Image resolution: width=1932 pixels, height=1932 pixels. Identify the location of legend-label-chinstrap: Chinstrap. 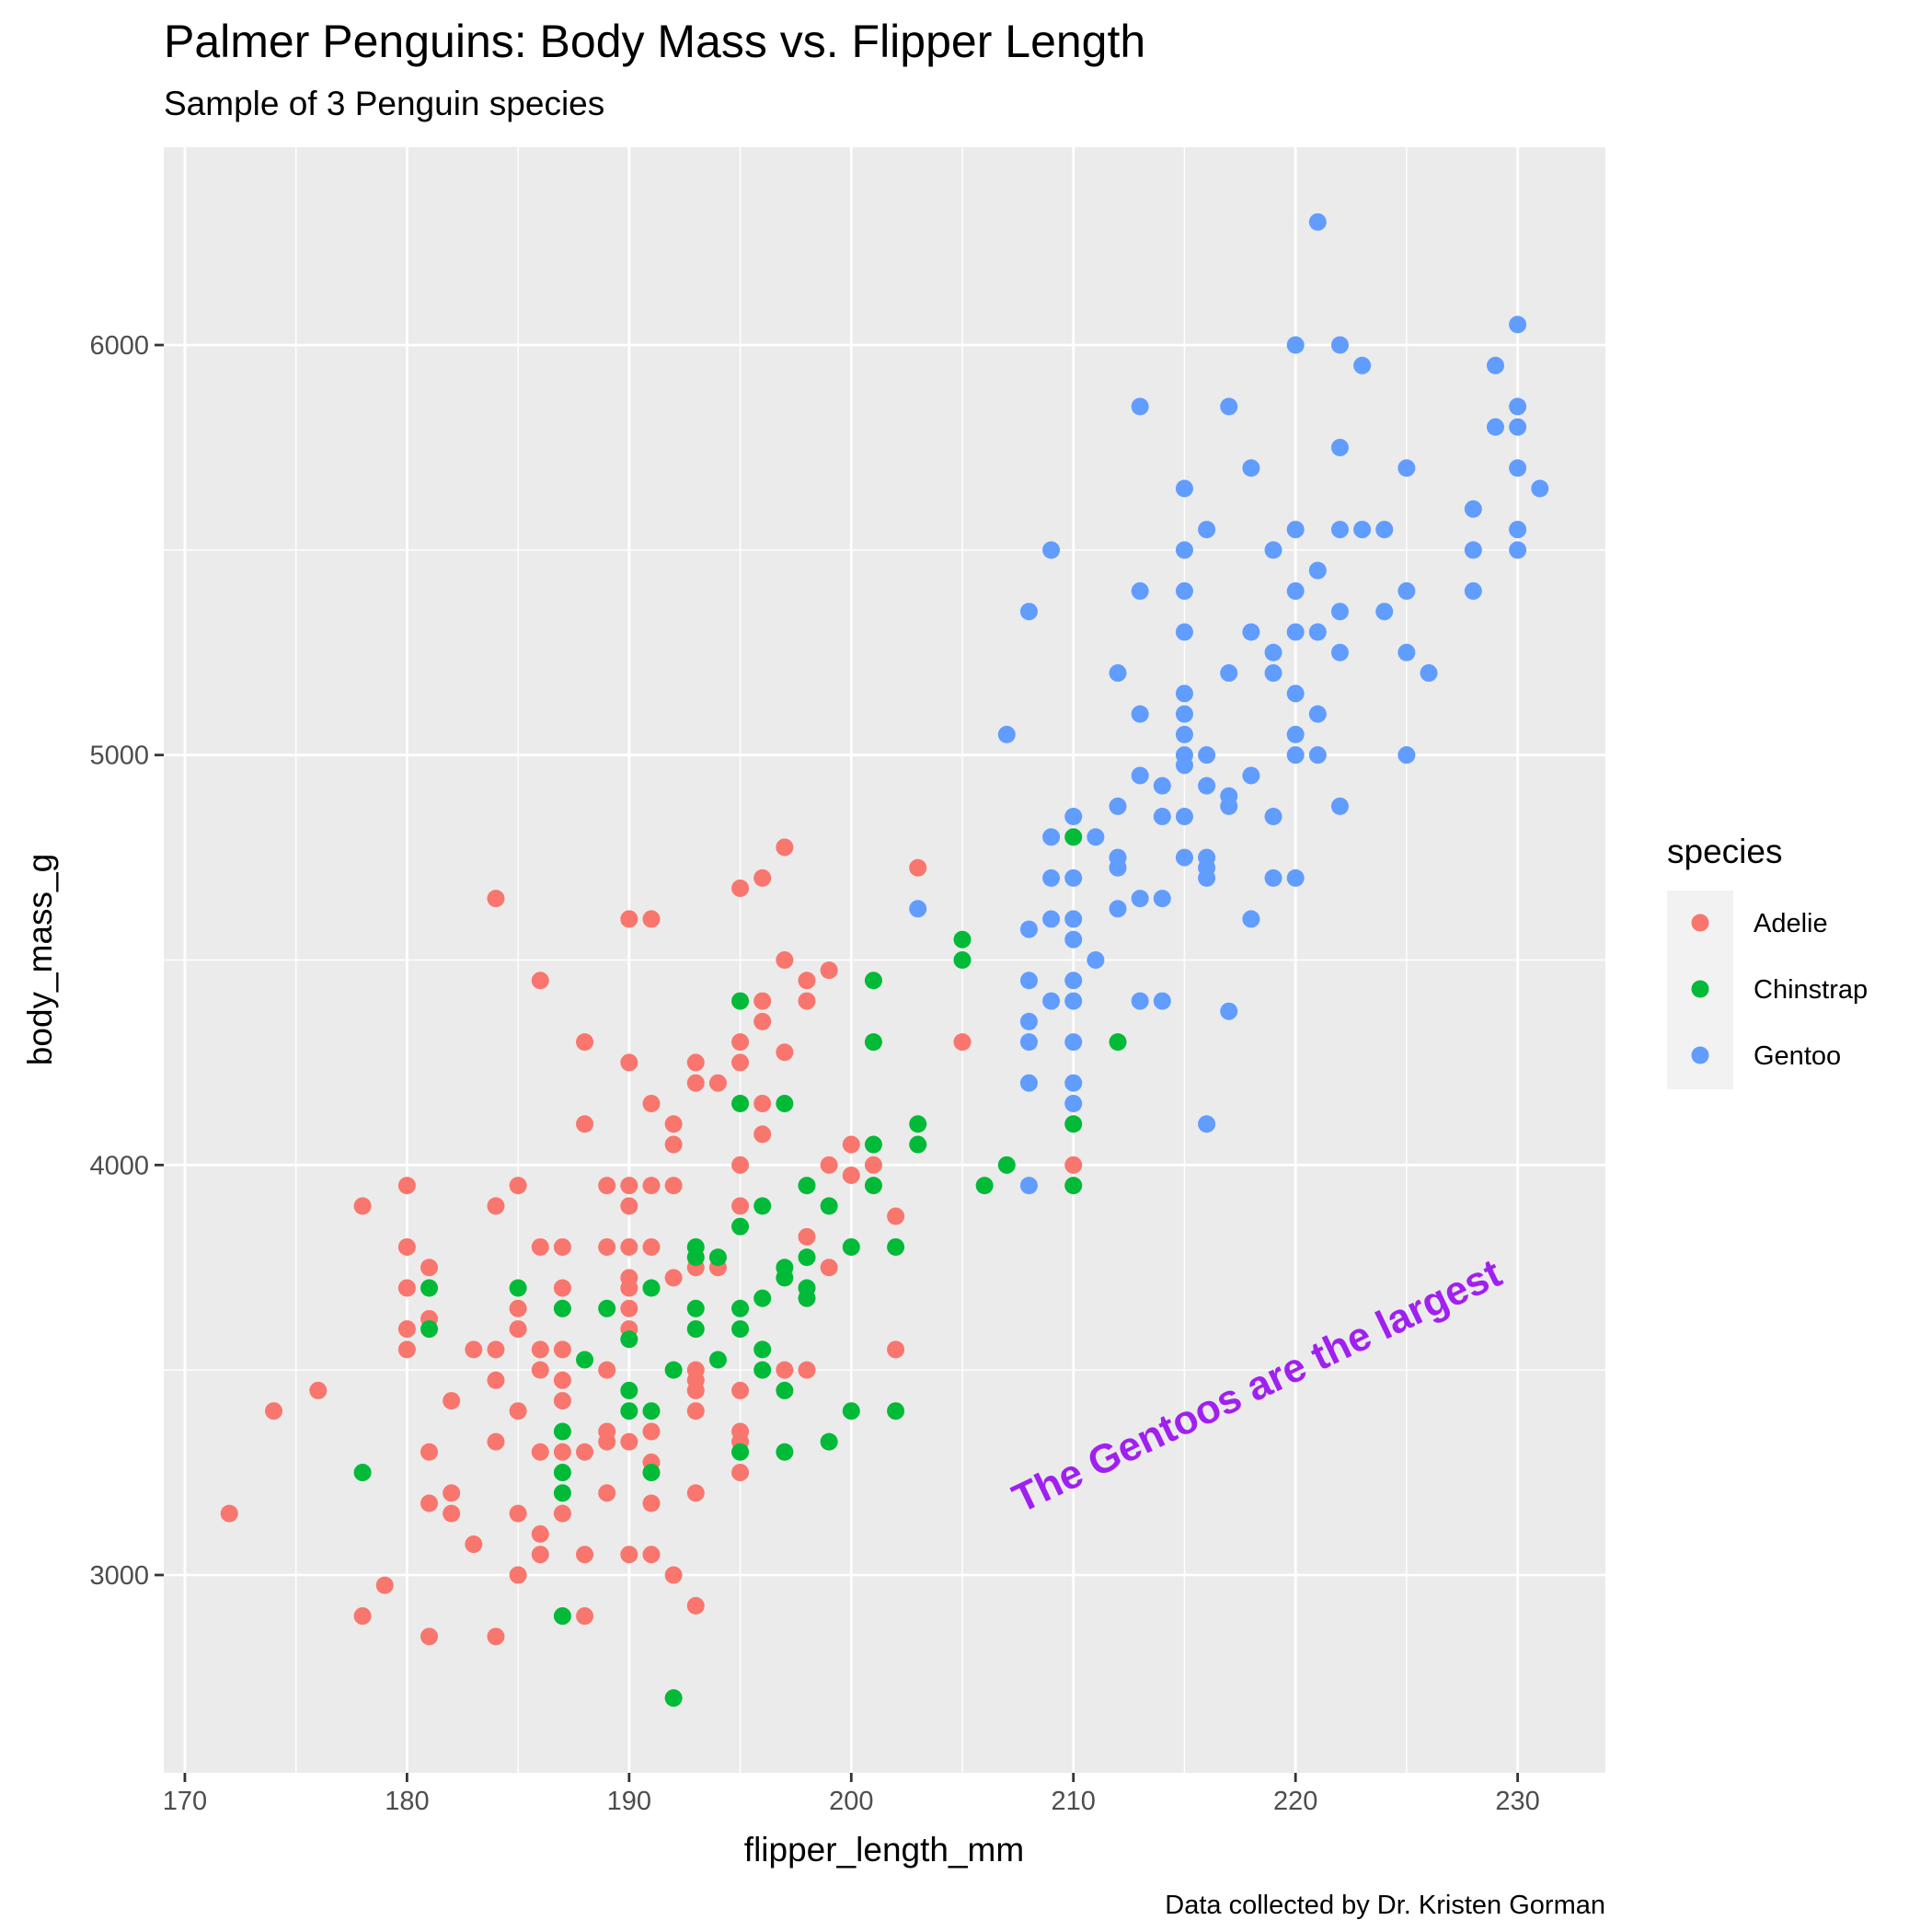
(1811, 990).